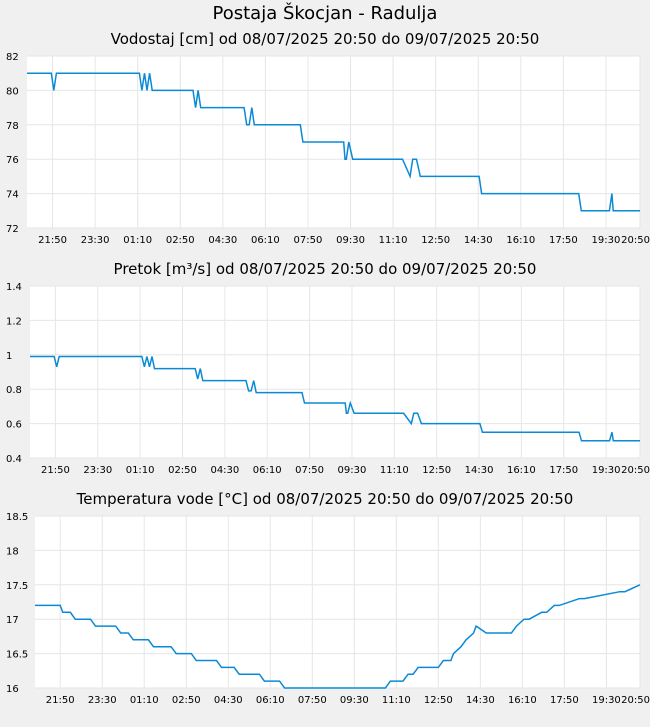 The height and width of the screenshot is (727, 650). What do you see at coordinates (12, 57) in the screenshot?
I see `y-tick-label: 82` at bounding box center [12, 57].